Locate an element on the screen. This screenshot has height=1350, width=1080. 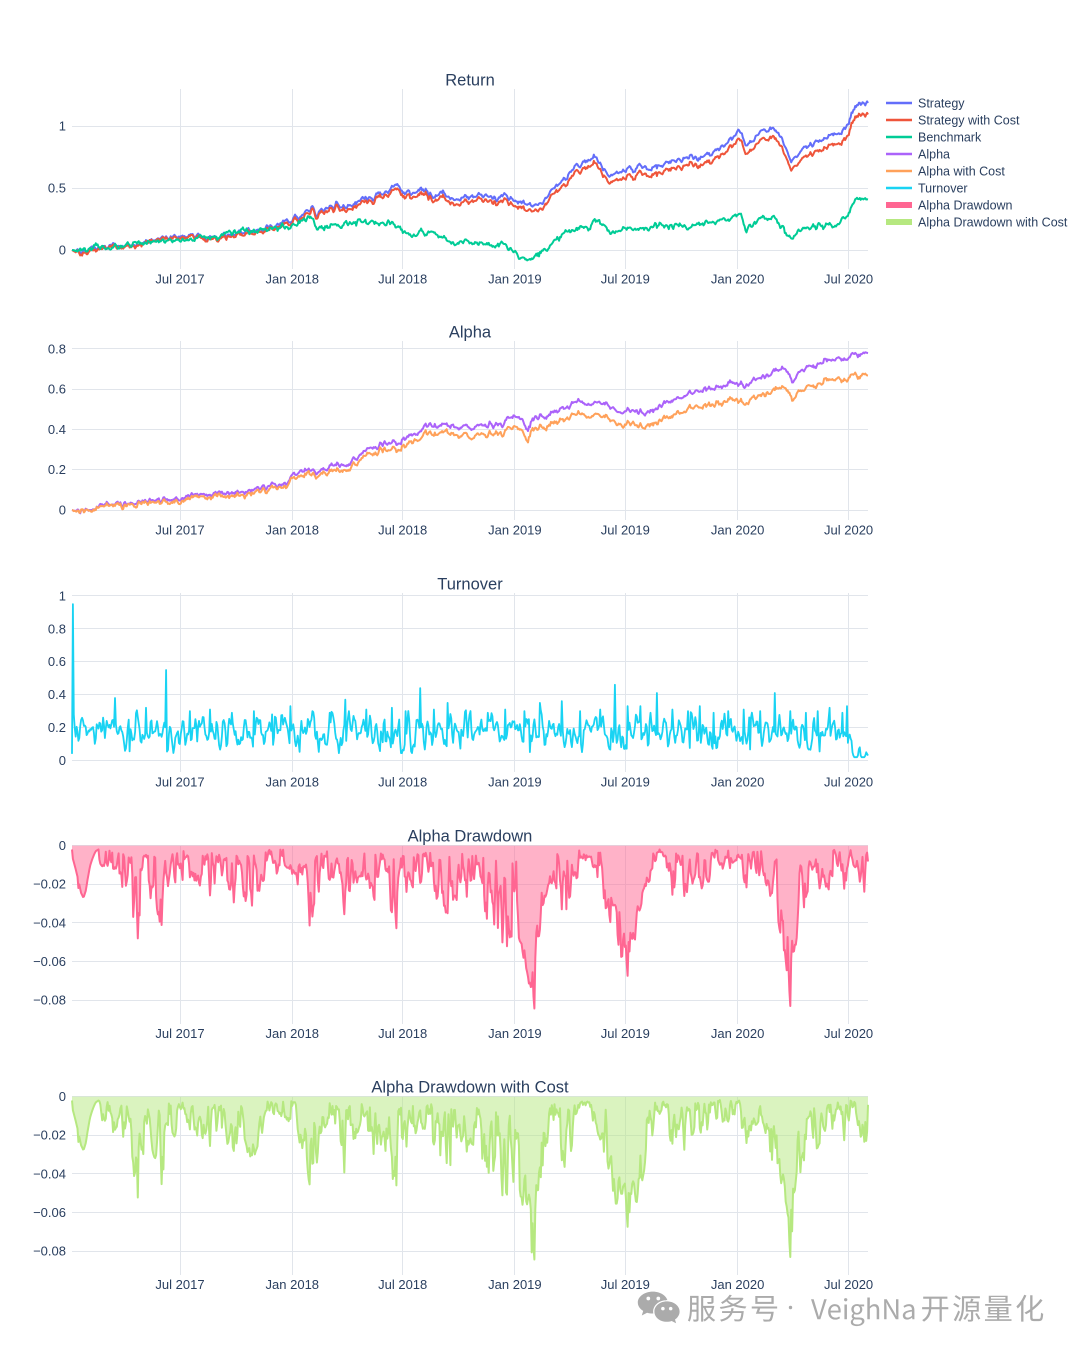
svg-text: Strategy is located at coordinates (941, 104).